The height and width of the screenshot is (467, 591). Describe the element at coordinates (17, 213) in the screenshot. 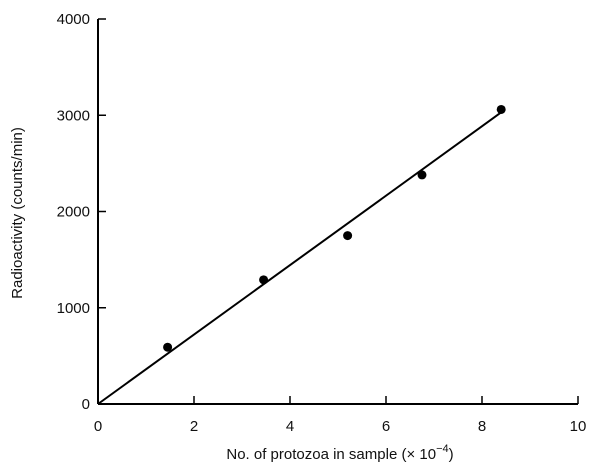

I see `y-axis-title: Radioactivity (counts/min)` at that location.